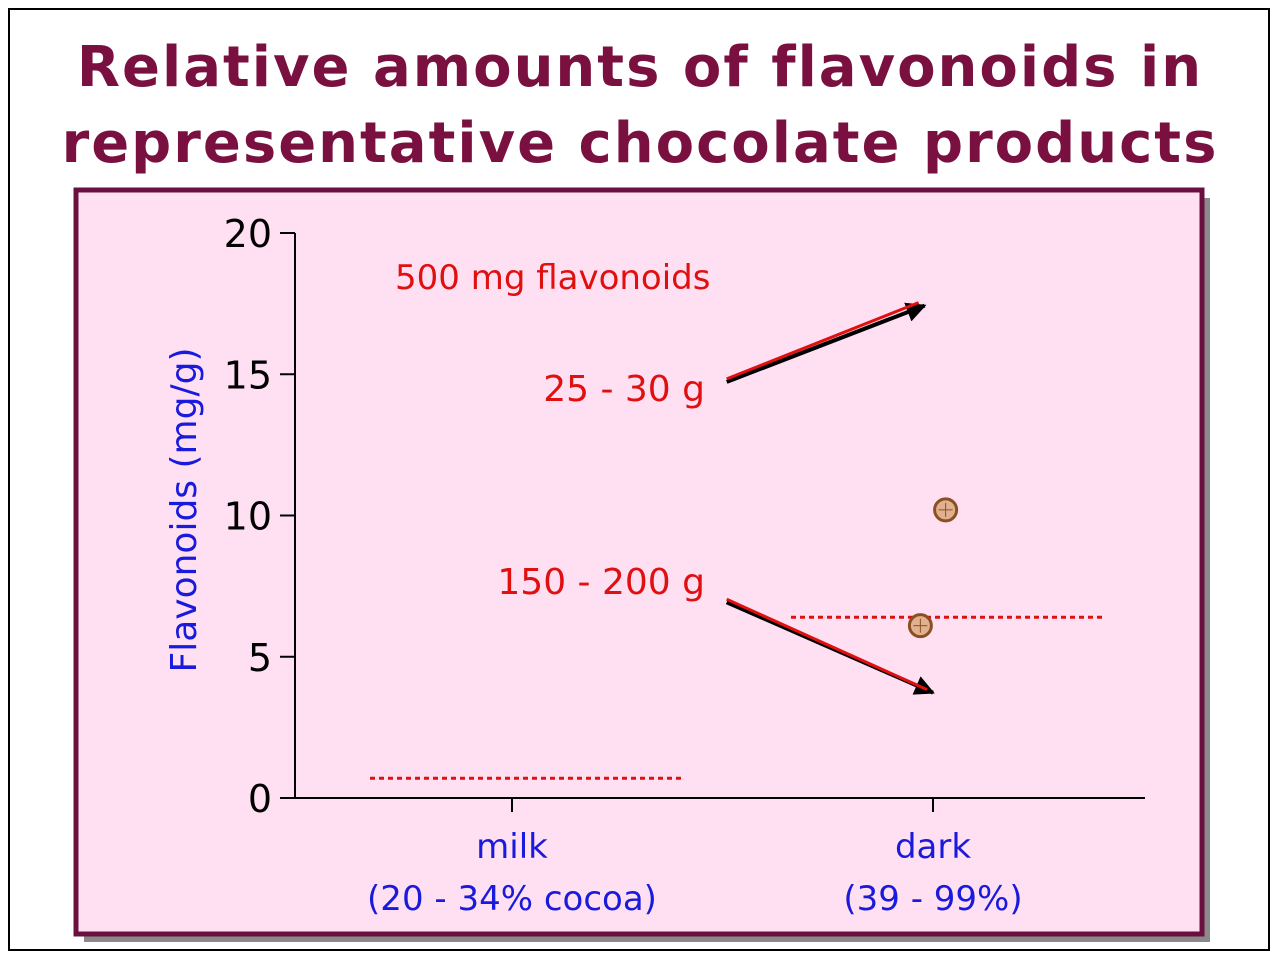  Describe the element at coordinates (933, 847) in the screenshot. I see `x-category-dark: dark` at that location.